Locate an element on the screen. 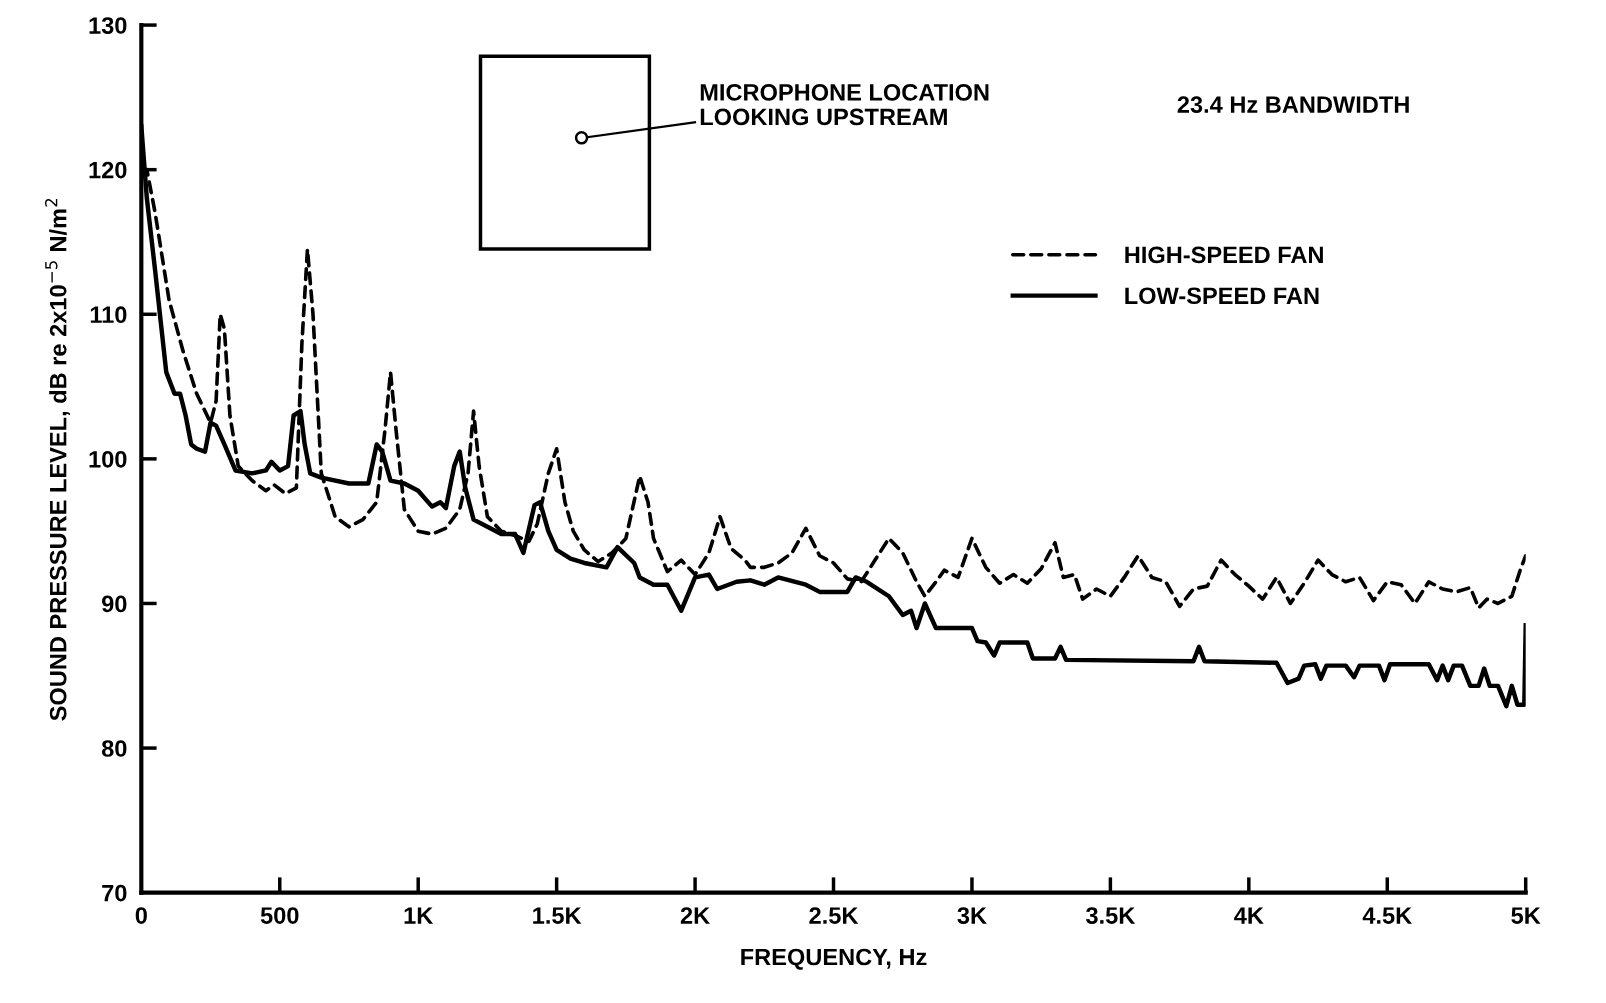  x-tick-label: 1K is located at coordinates (419, 915).